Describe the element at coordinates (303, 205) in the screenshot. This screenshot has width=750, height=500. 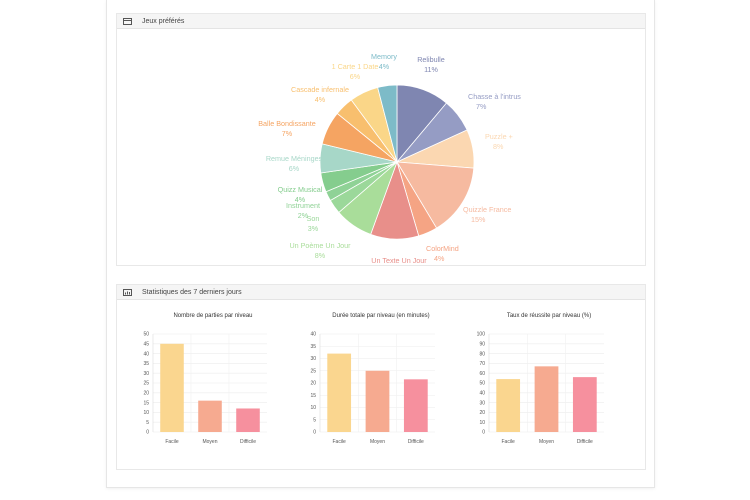
I see `pie-slice-label: Instrument` at that location.